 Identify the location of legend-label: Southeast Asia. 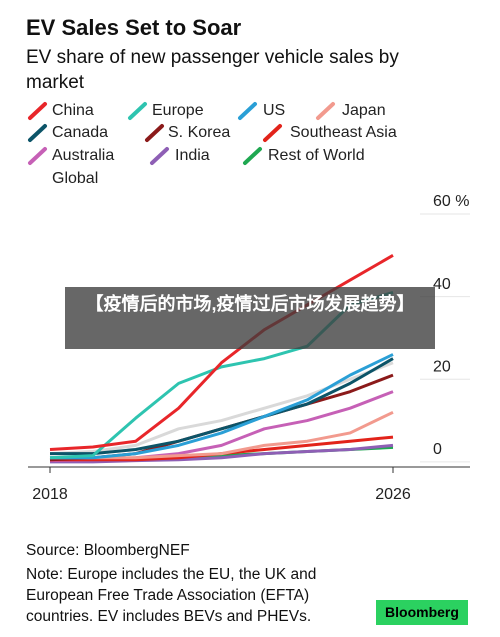
(343, 132).